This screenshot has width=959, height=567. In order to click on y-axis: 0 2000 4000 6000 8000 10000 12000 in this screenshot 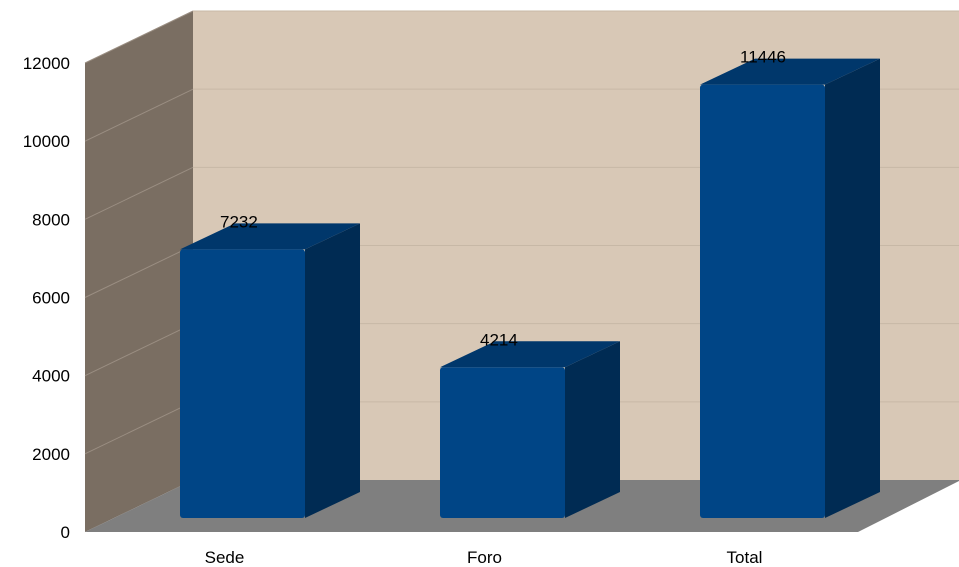, I will do `click(46, 298)`.